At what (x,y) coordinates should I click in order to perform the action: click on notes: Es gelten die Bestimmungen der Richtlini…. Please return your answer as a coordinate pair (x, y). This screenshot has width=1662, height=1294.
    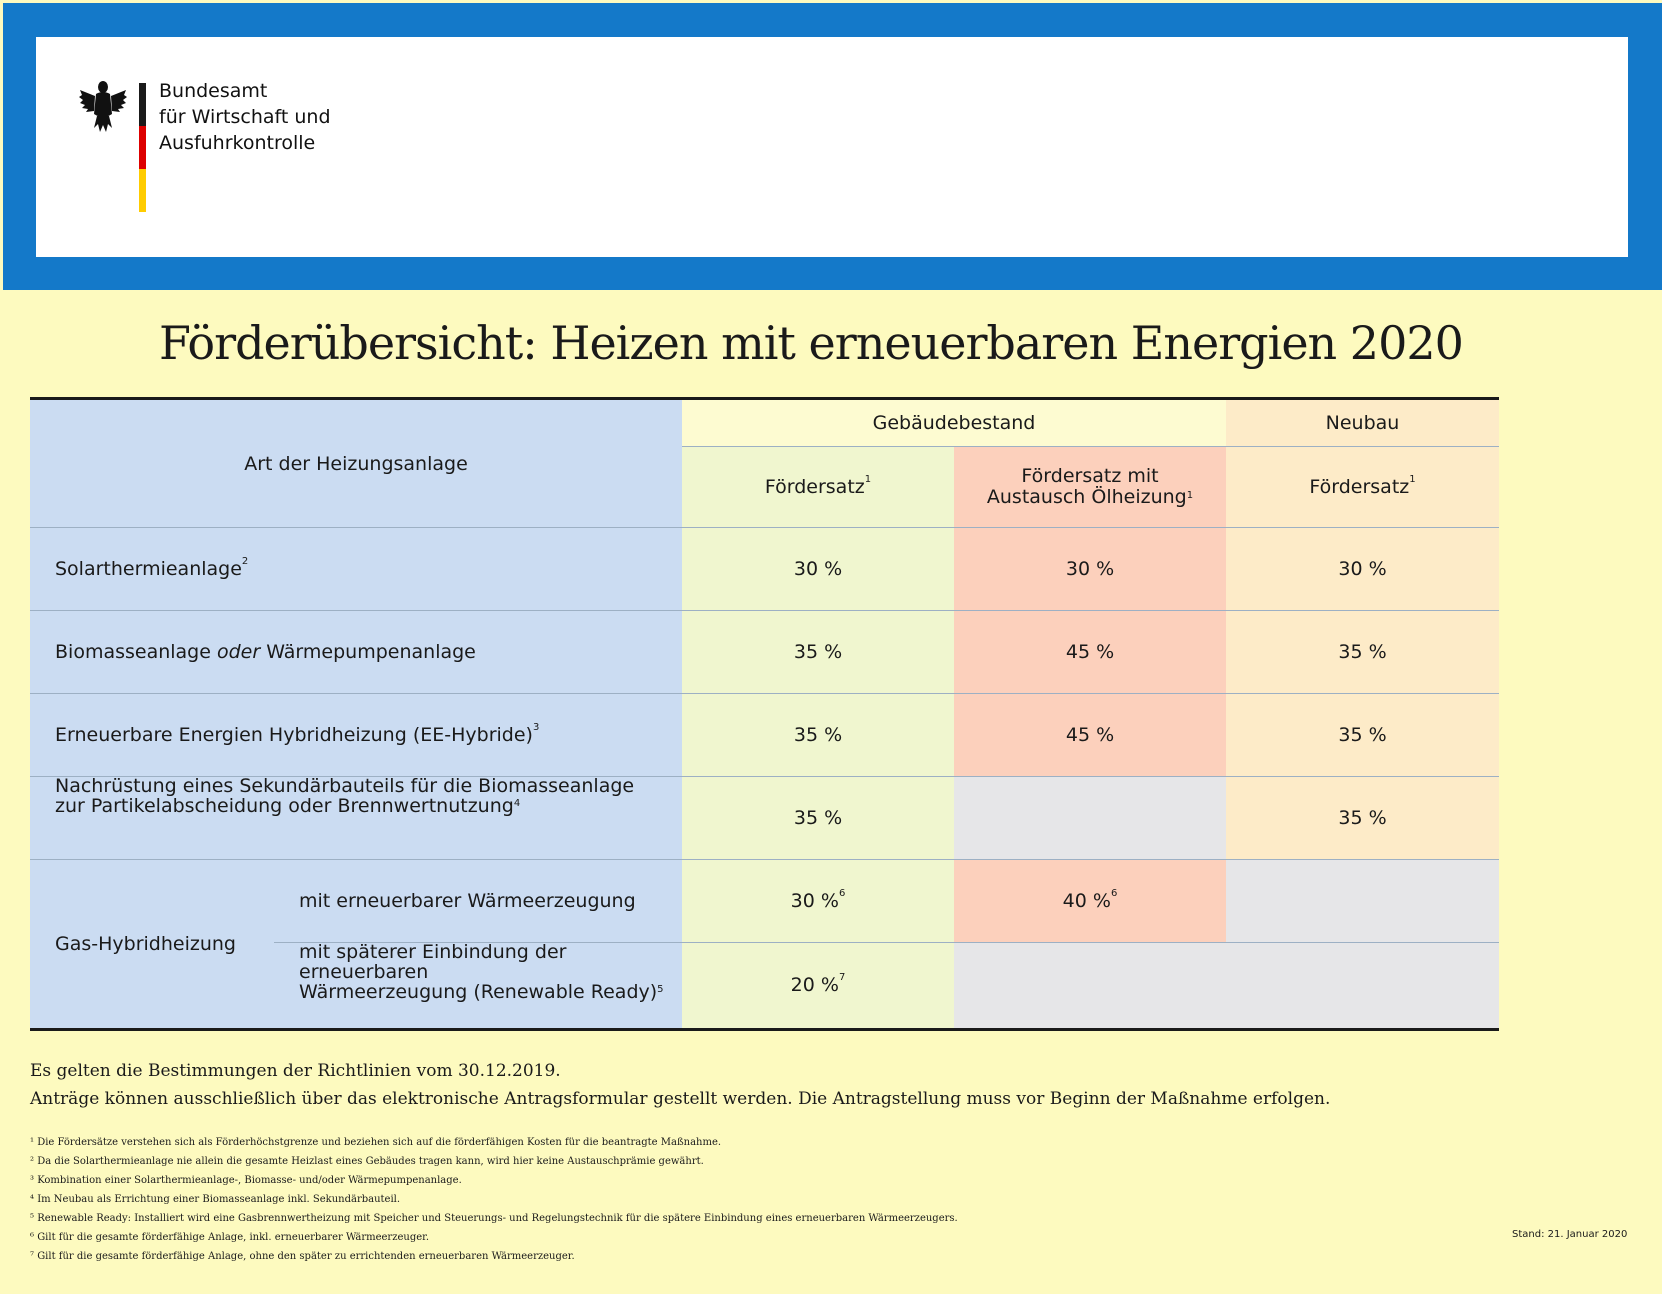
    Looking at the image, I should click on (680, 1085).